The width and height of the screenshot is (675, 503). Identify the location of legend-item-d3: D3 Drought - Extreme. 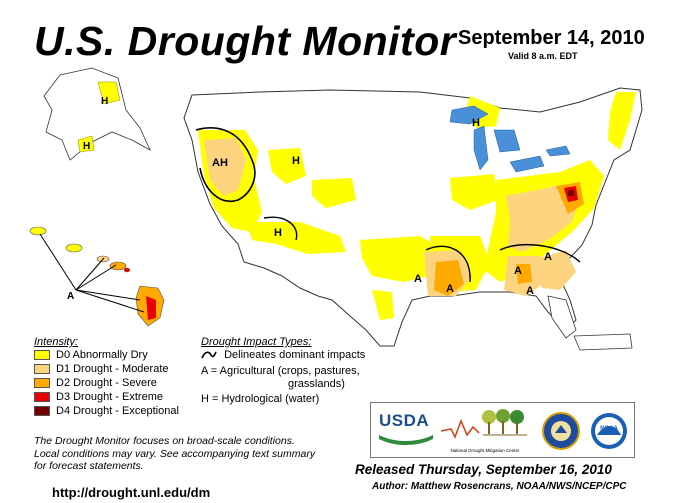
(98, 397).